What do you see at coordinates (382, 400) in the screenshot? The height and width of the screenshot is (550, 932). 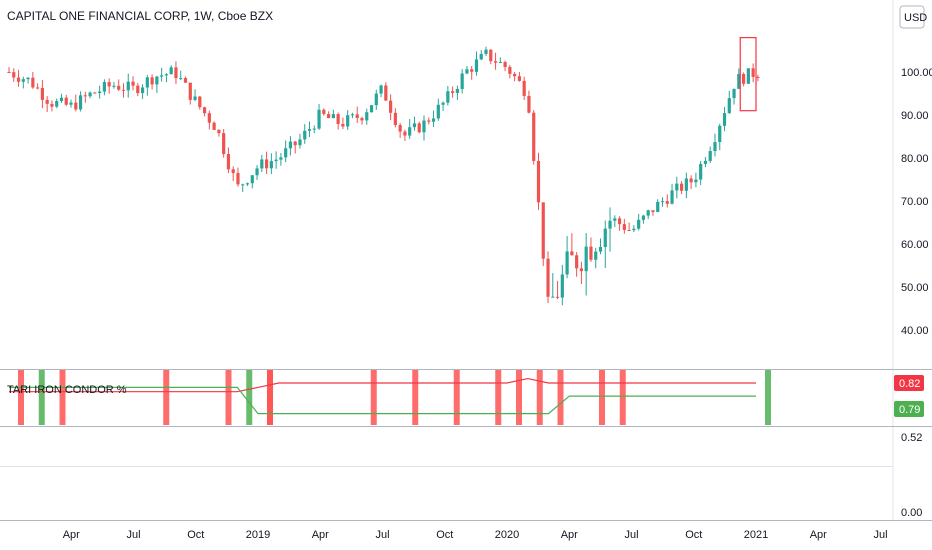 I see `negative-series-line` at bounding box center [382, 400].